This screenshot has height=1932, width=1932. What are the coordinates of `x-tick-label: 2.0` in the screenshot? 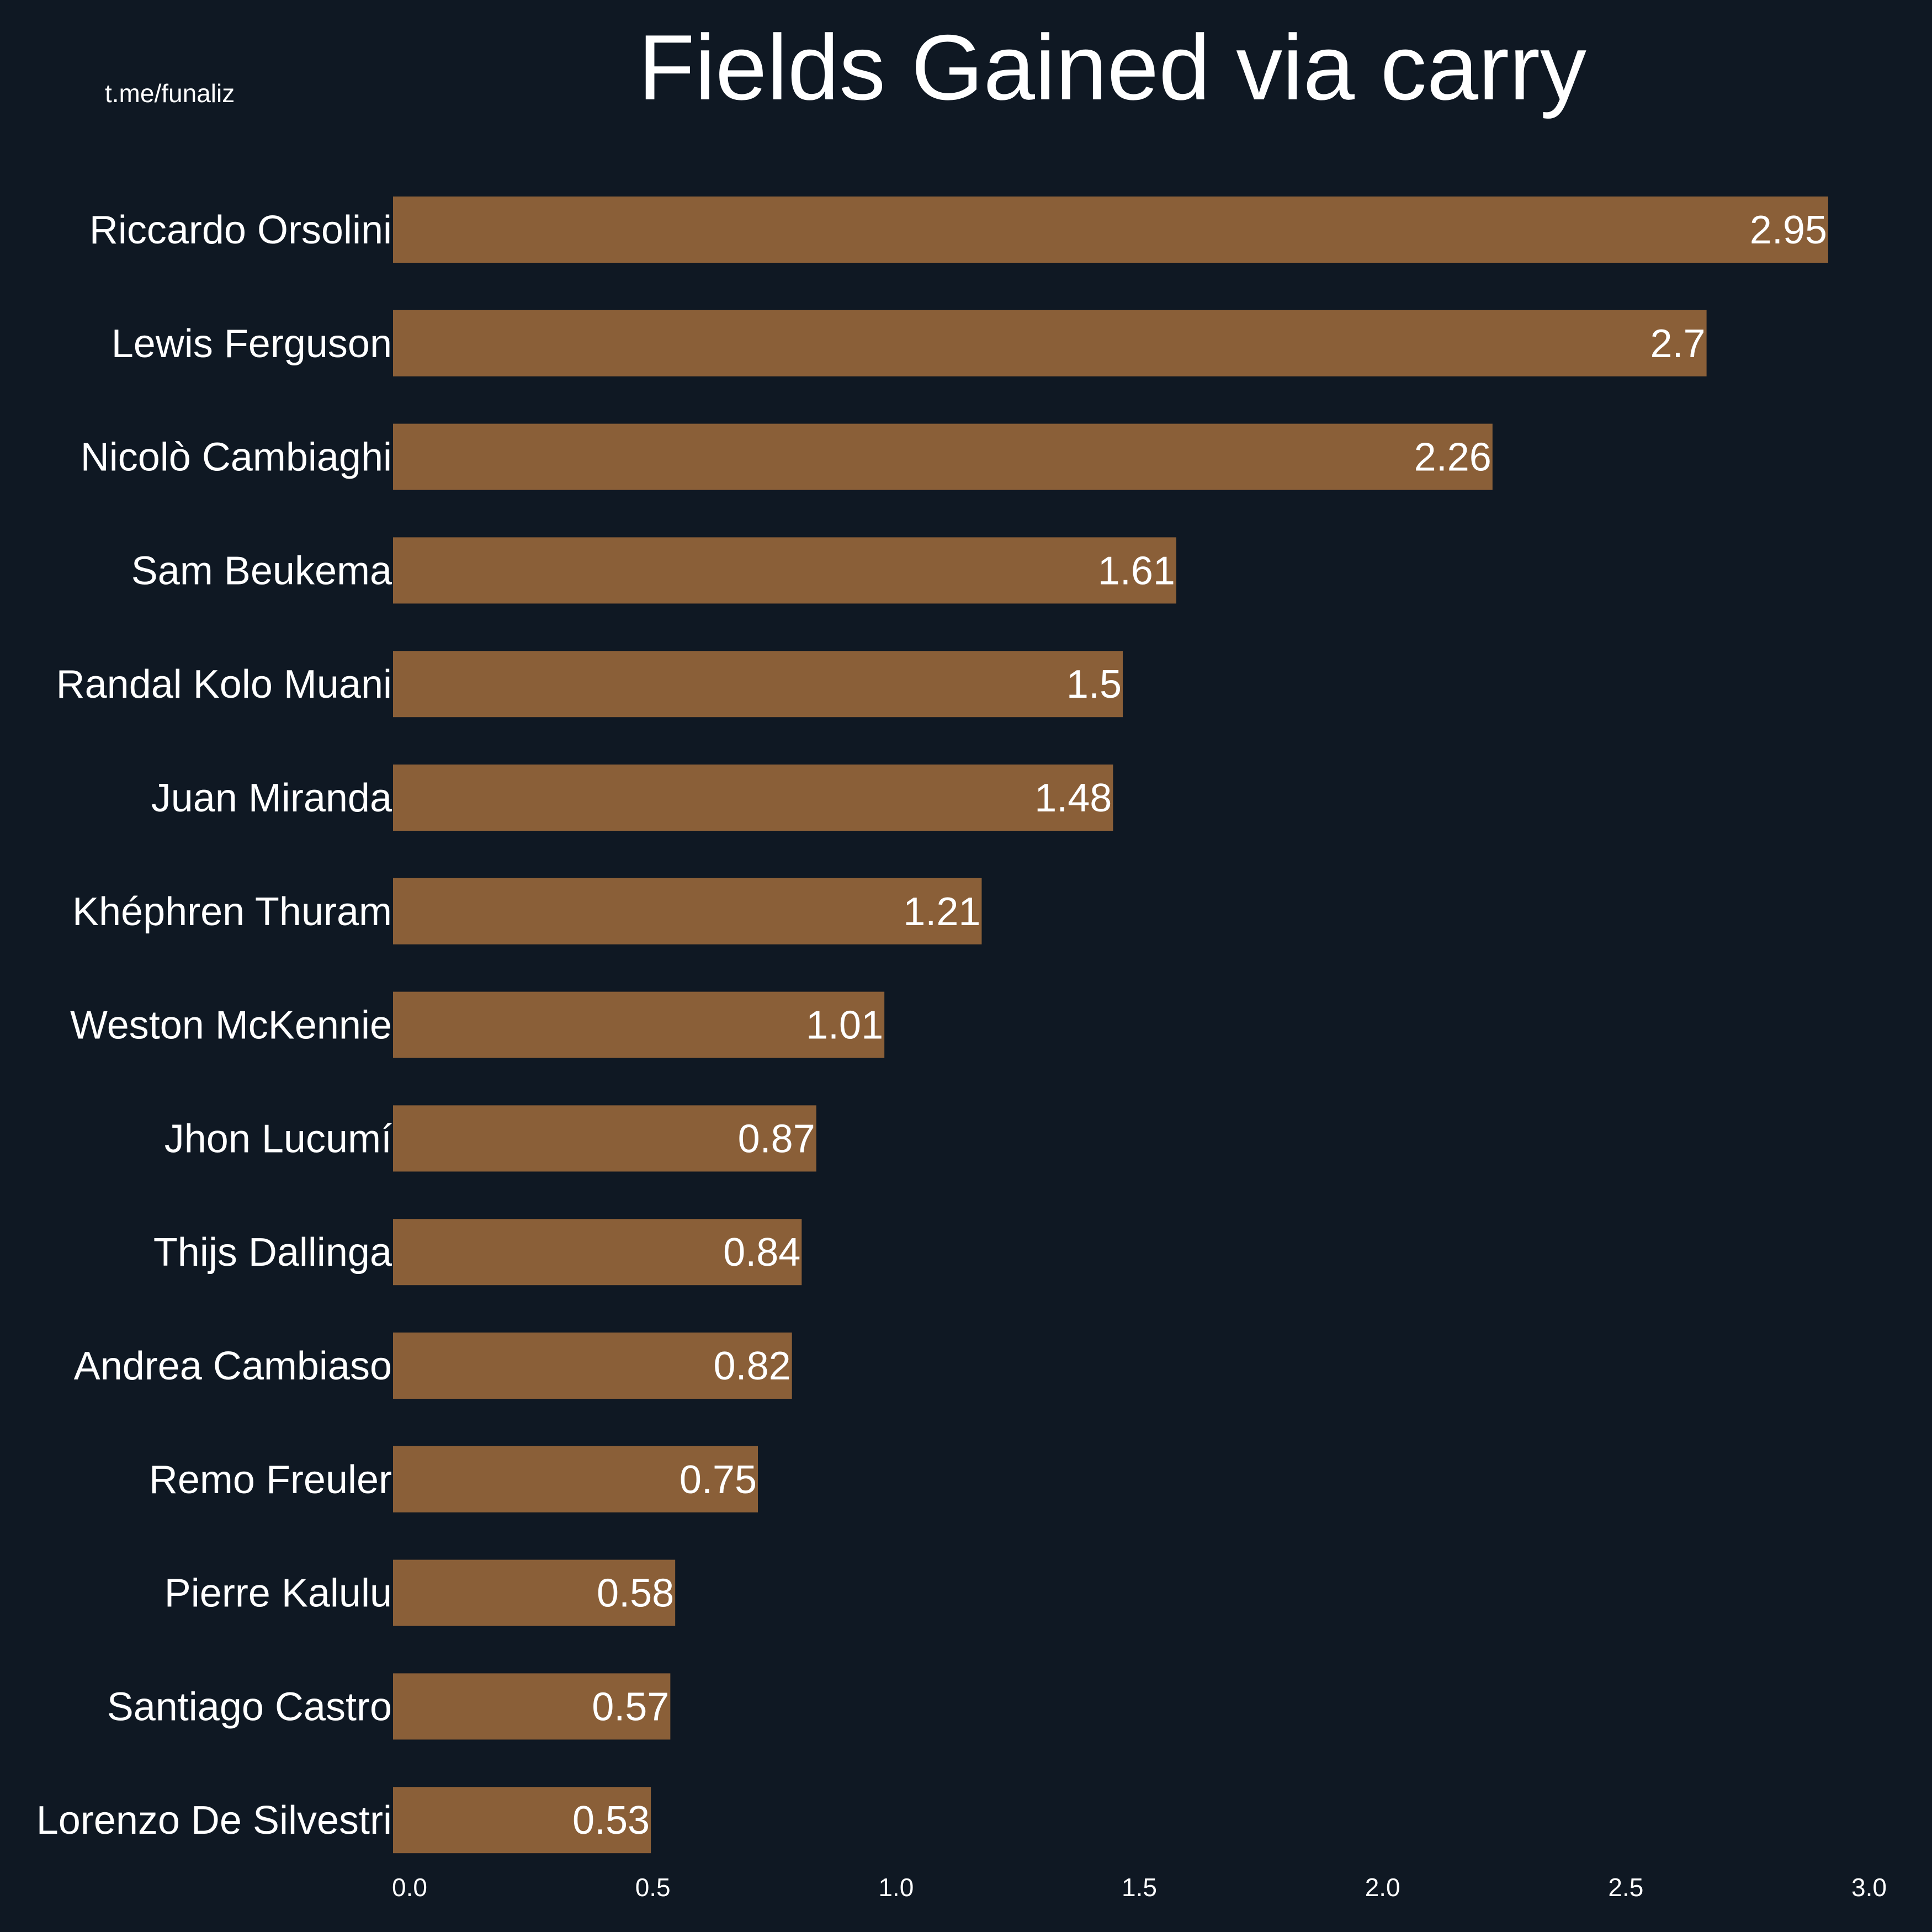 It's located at (1383, 1888).